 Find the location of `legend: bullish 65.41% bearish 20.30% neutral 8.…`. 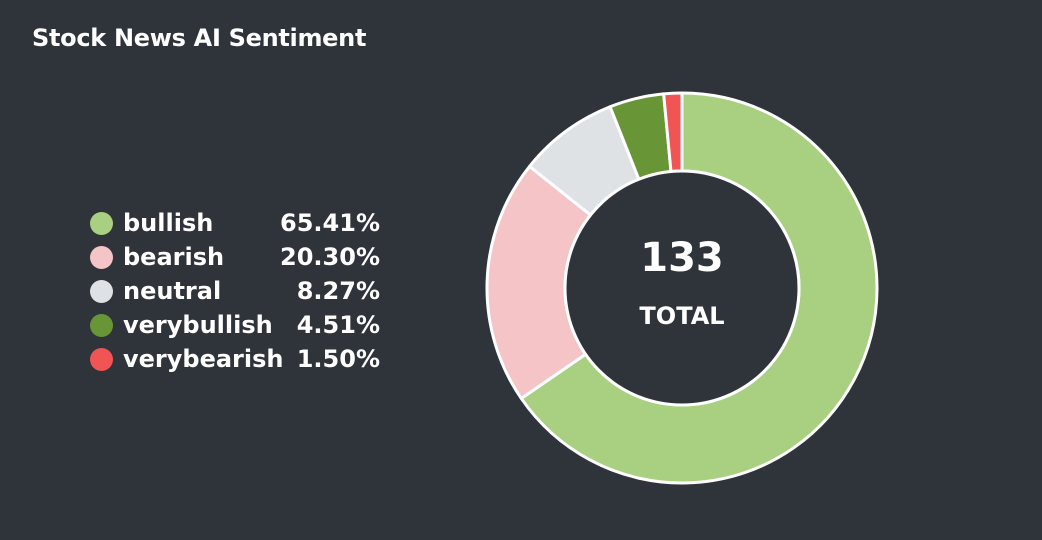

legend: bullish 65.41% bearish 20.30% neutral 8.… is located at coordinates (240, 291).